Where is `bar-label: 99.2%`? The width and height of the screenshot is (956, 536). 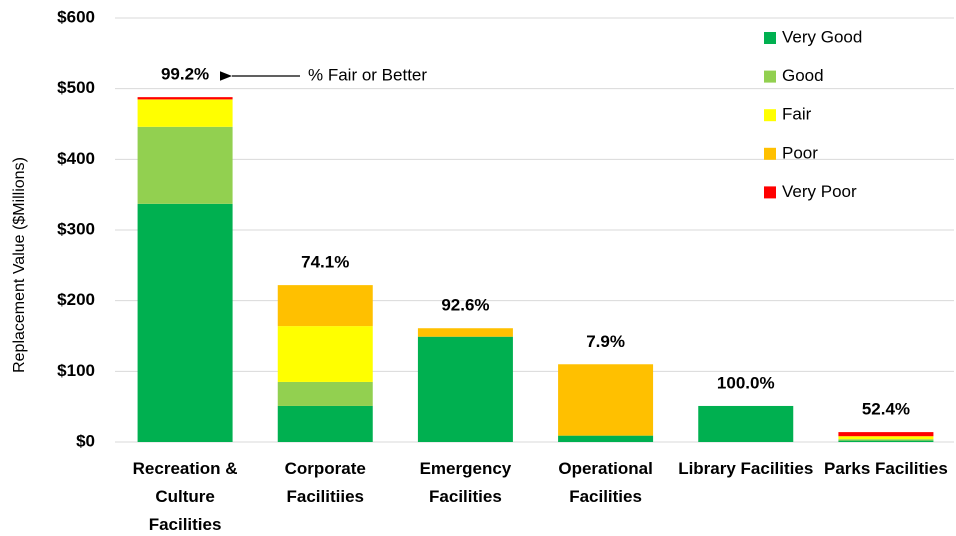
bar-label: 99.2% is located at coordinates (185, 74).